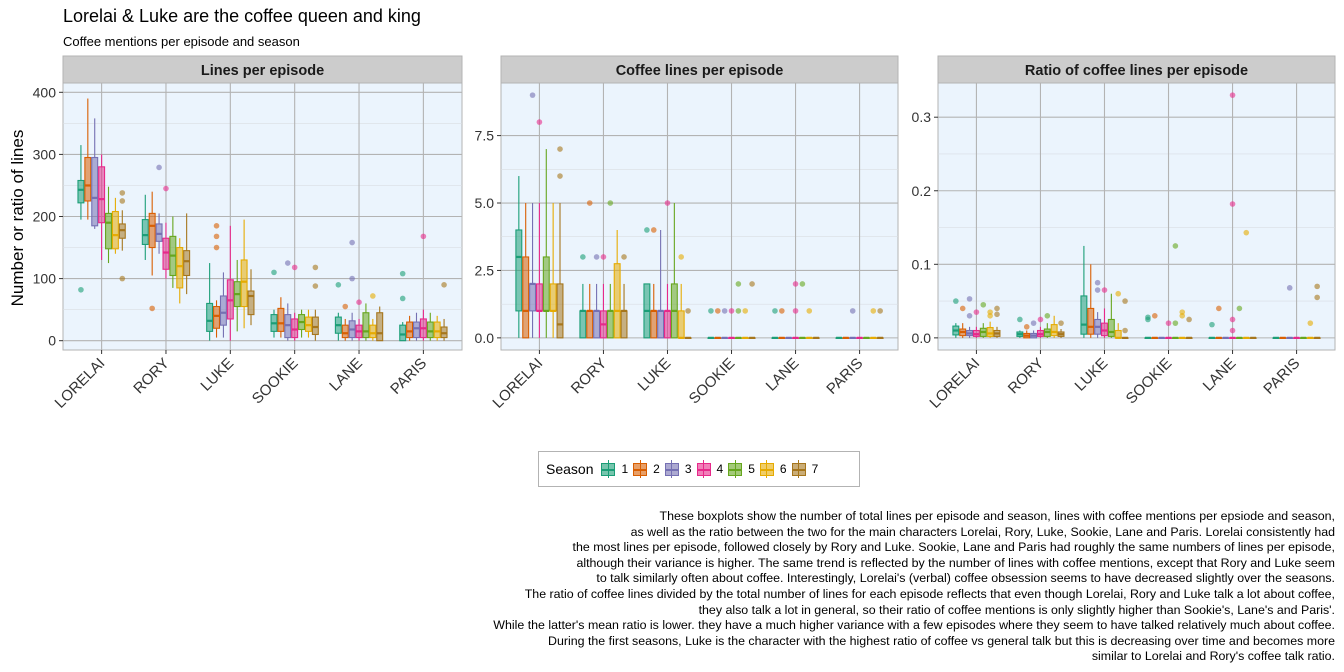 The image size is (1344, 672). Describe the element at coordinates (677, 469) in the screenshot. I see `legend-item-season-3: 3` at that location.